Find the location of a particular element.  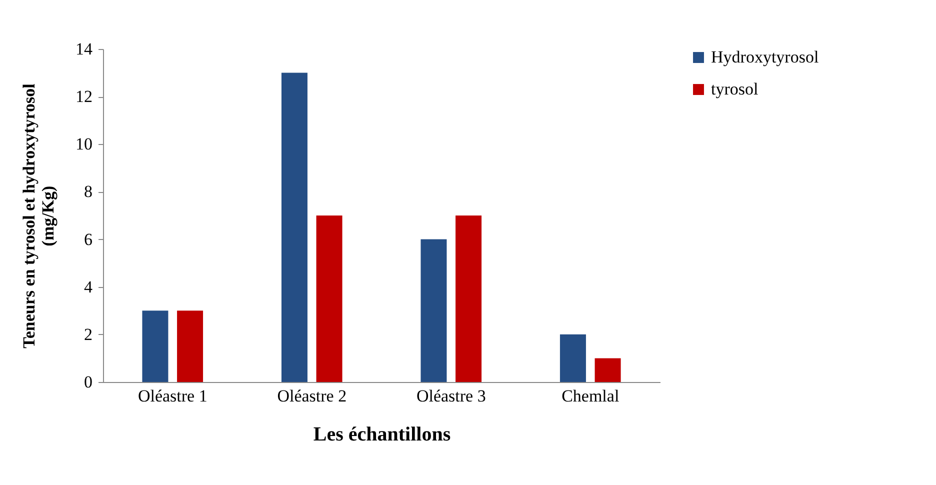

x-tick-label: Chemlal is located at coordinates (591, 396).